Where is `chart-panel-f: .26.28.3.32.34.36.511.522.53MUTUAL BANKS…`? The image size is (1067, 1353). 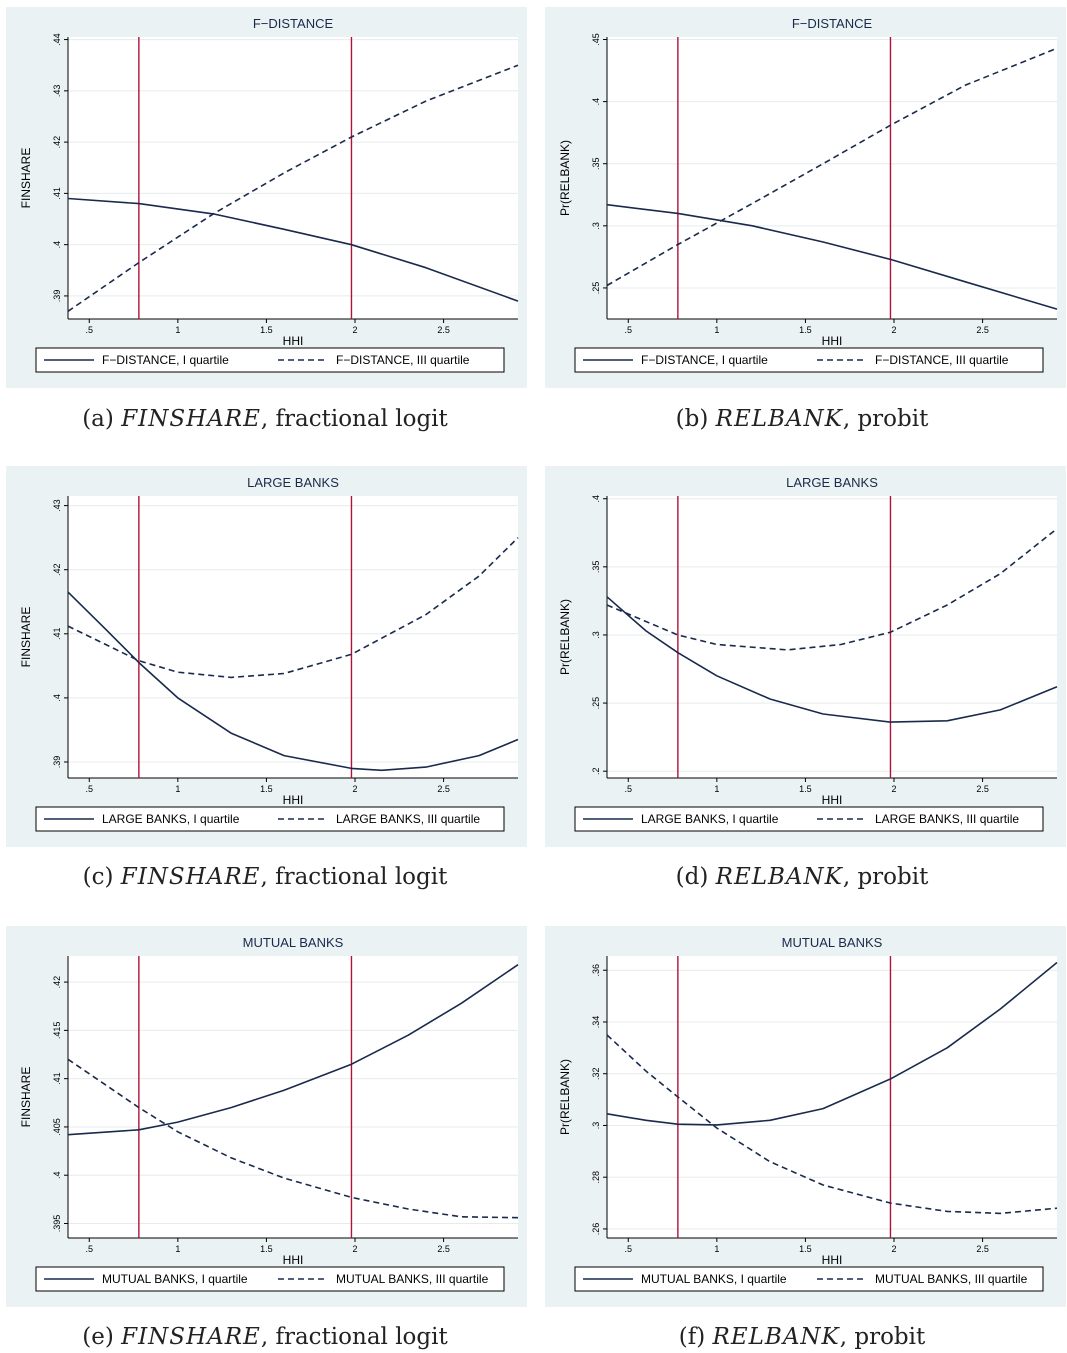 chart-panel-f: .26.28.3.32.34.36.511.522.53MUTUAL BANKS… is located at coordinates (805, 1116).